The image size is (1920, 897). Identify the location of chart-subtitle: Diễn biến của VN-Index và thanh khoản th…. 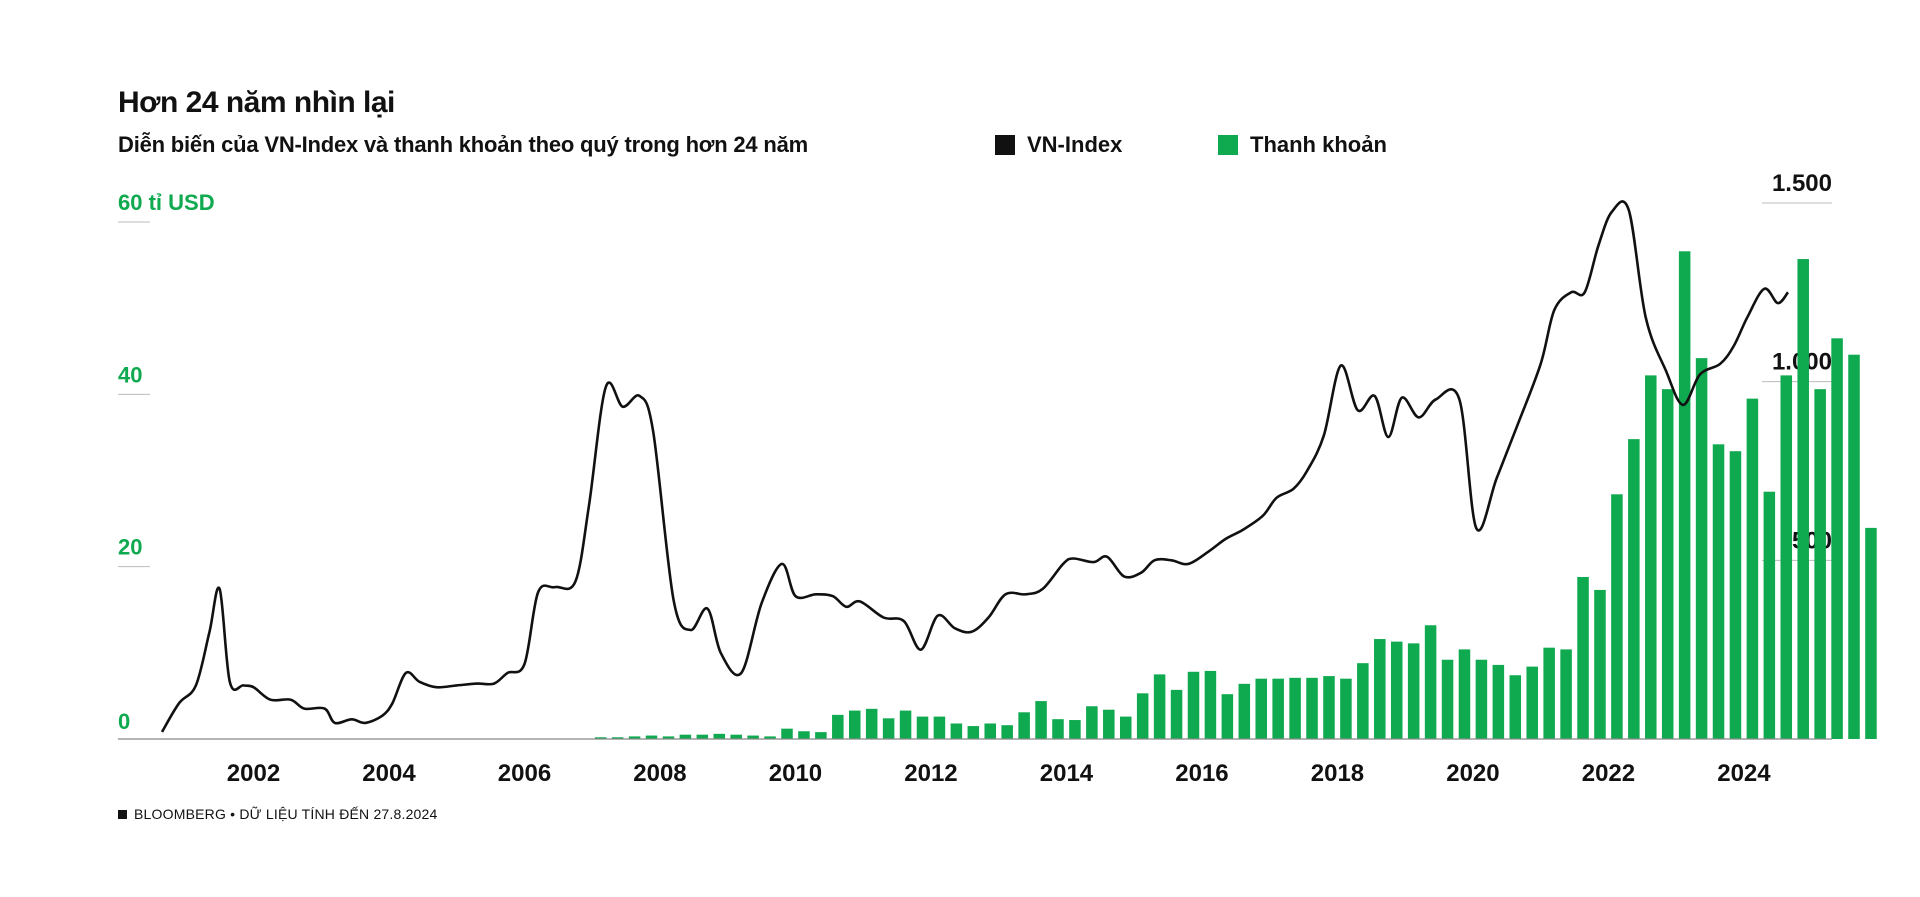
(463, 144).